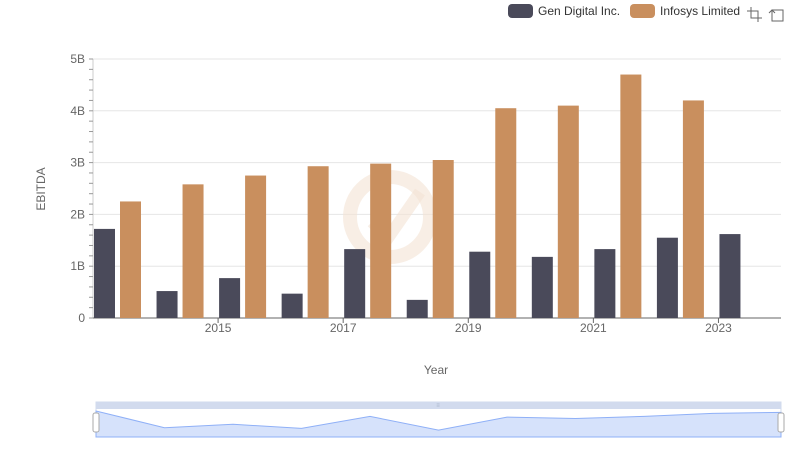 Image resolution: width=800 pixels, height=461 pixels. What do you see at coordinates (82, 188) in the screenshot?
I see `y-axis: 0 1B 2B 3B 4B 5B` at bounding box center [82, 188].